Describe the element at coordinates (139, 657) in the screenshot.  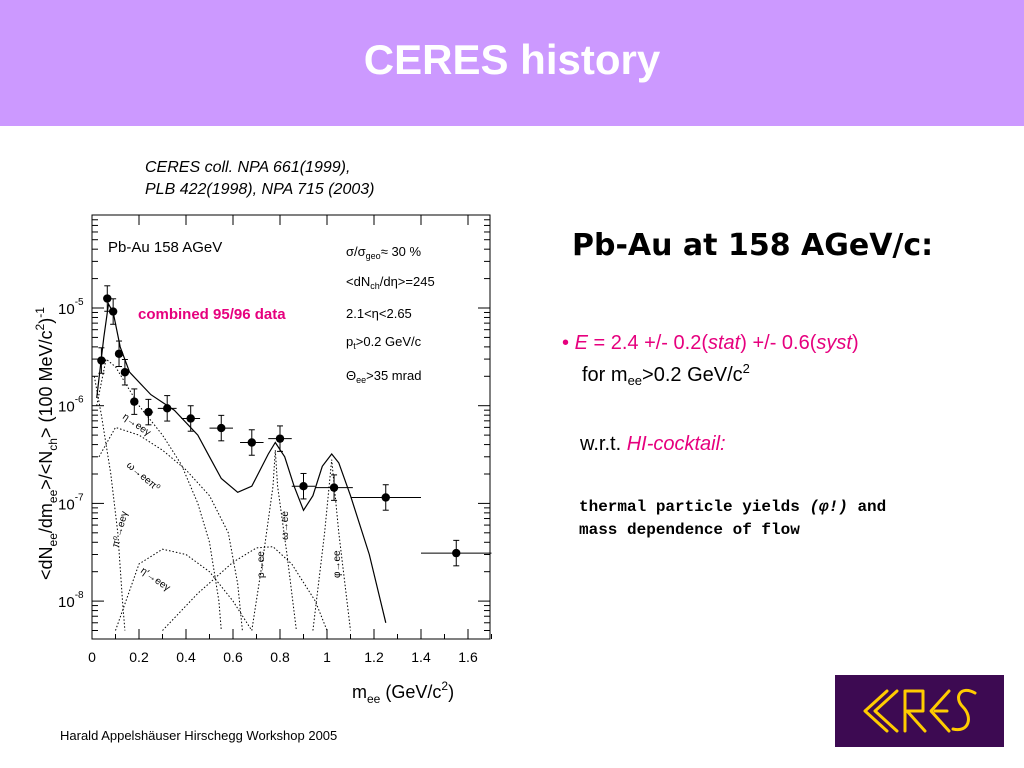
I see `x-tick-label: 0.2` at that location.